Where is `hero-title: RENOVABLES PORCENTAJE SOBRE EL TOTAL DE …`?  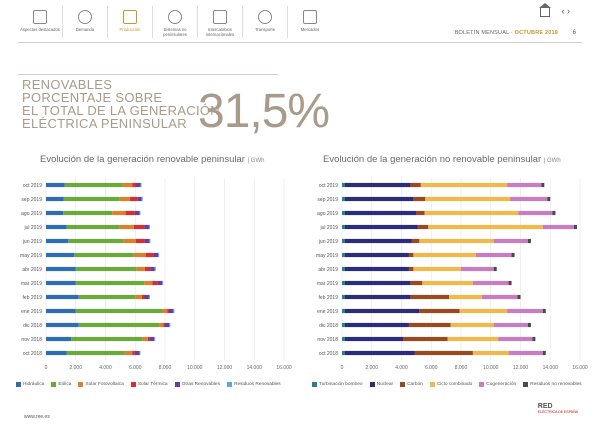
hero-title: RENOVABLES PORCENTAJE SOBRE EL TOTAL DE … is located at coordinates (121, 104).